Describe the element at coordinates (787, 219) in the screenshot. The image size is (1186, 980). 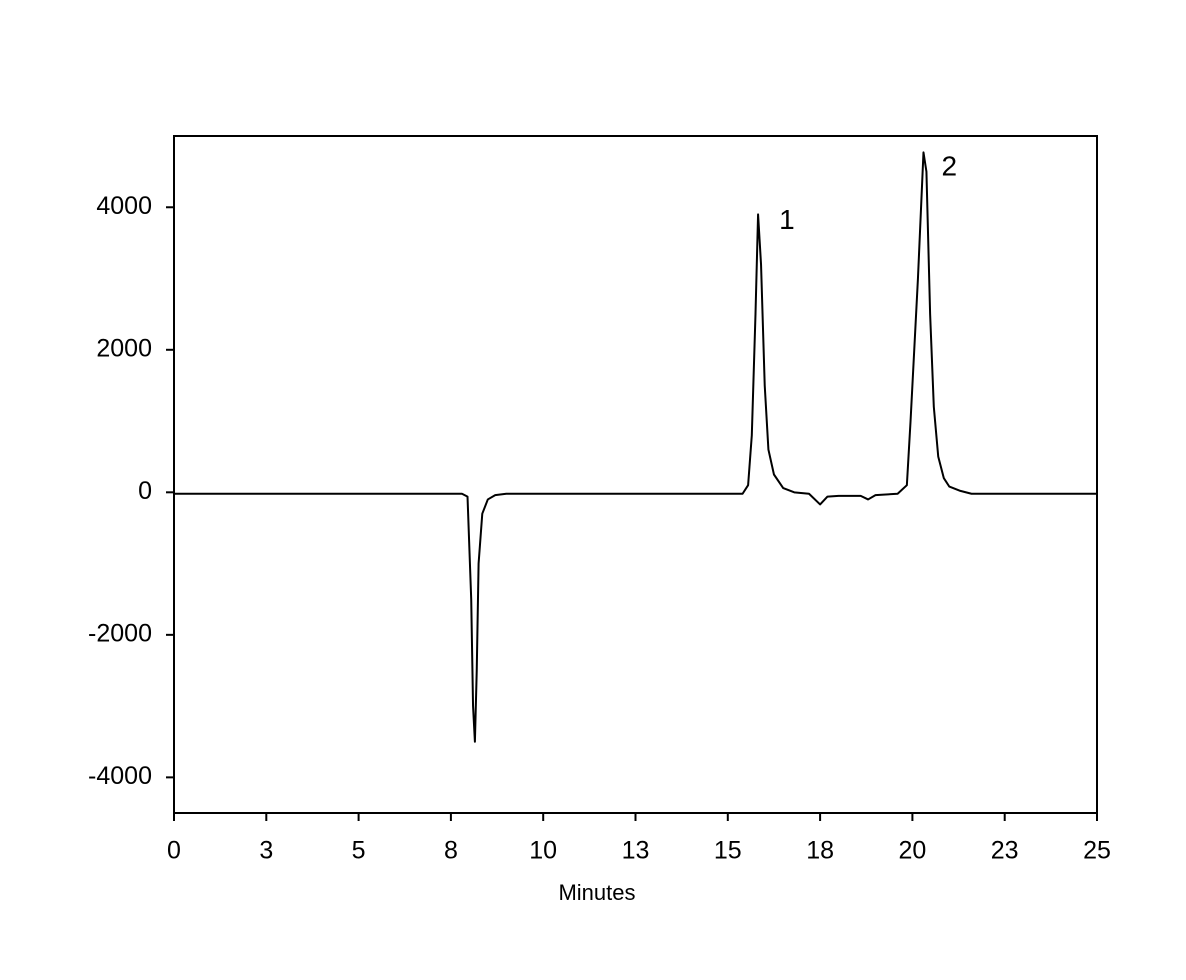
I see `peak-label: 1` at that location.